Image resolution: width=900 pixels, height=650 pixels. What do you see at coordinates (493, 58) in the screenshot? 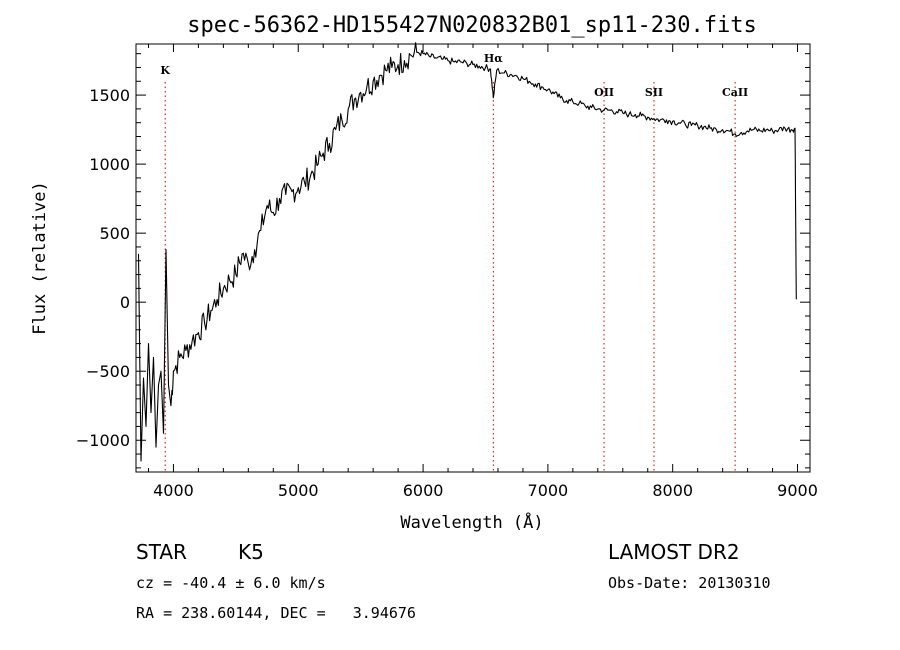
I see `line-marker-label: Hα` at bounding box center [493, 58].